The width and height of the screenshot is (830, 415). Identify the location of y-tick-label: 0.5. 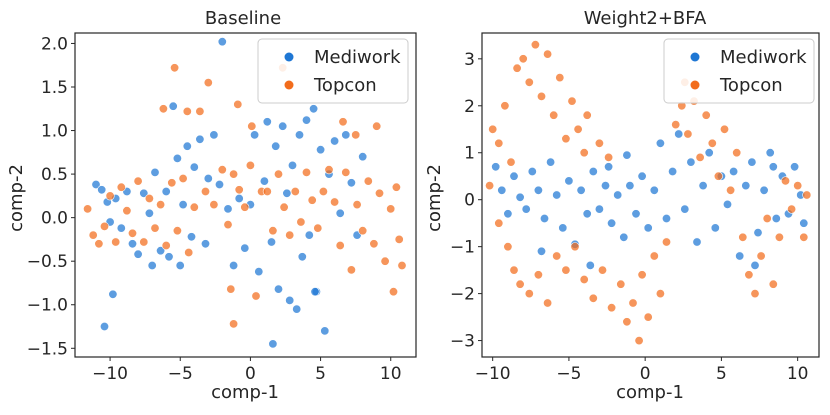
(54, 175).